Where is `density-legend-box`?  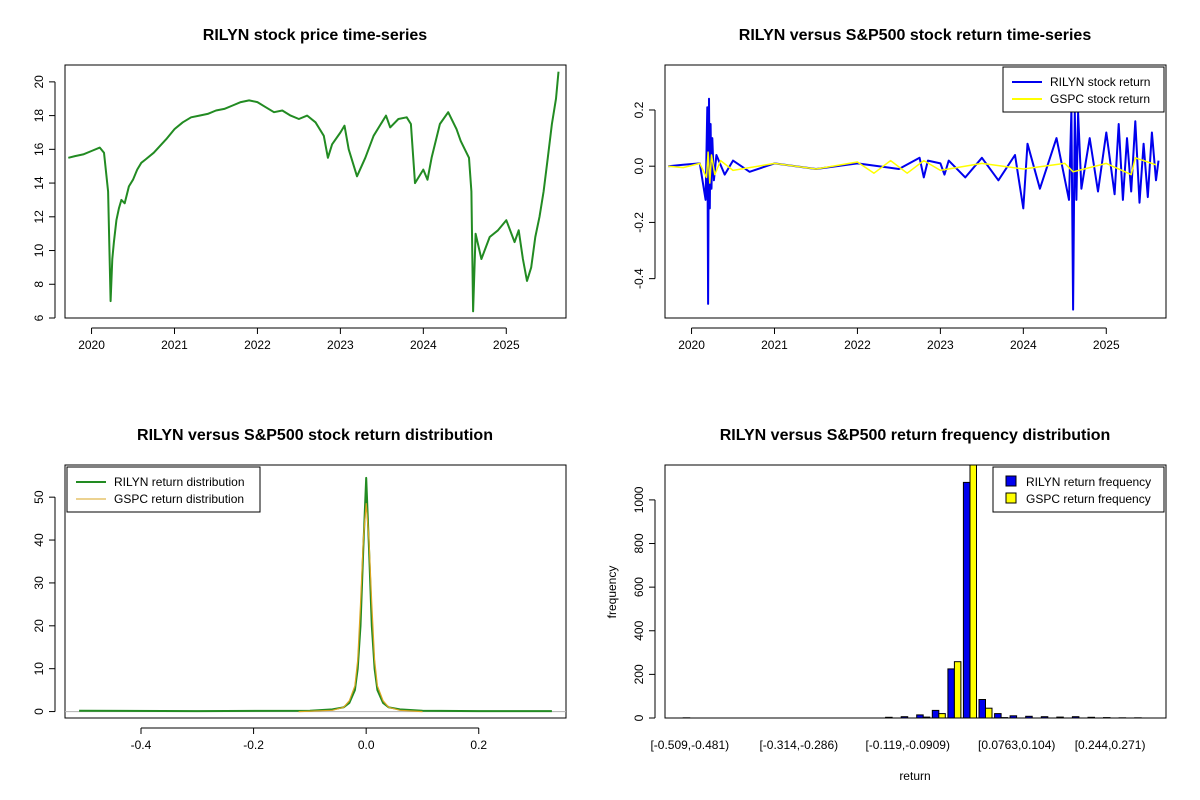 density-legend-box is located at coordinates (163, 489).